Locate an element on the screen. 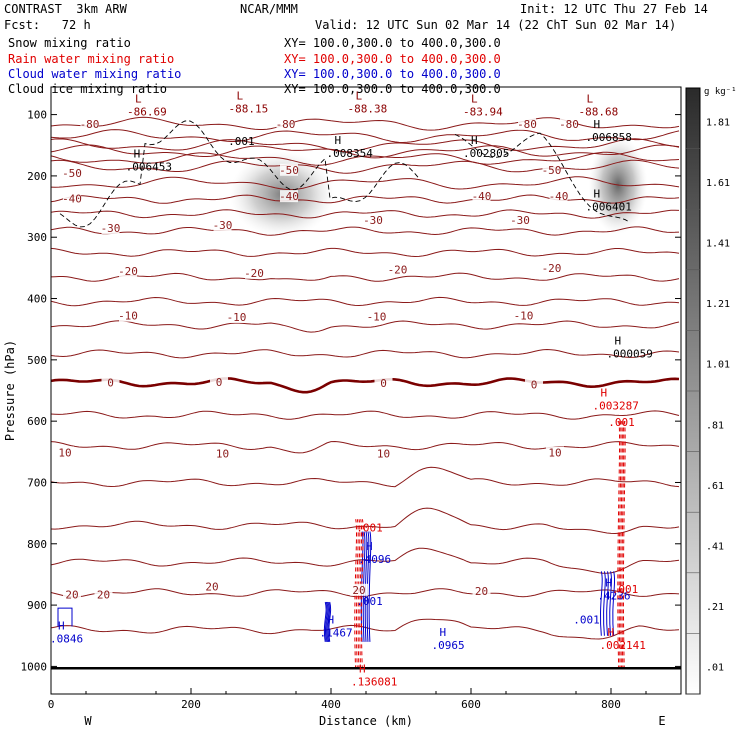  isotherm--40 is located at coordinates (365, 199).